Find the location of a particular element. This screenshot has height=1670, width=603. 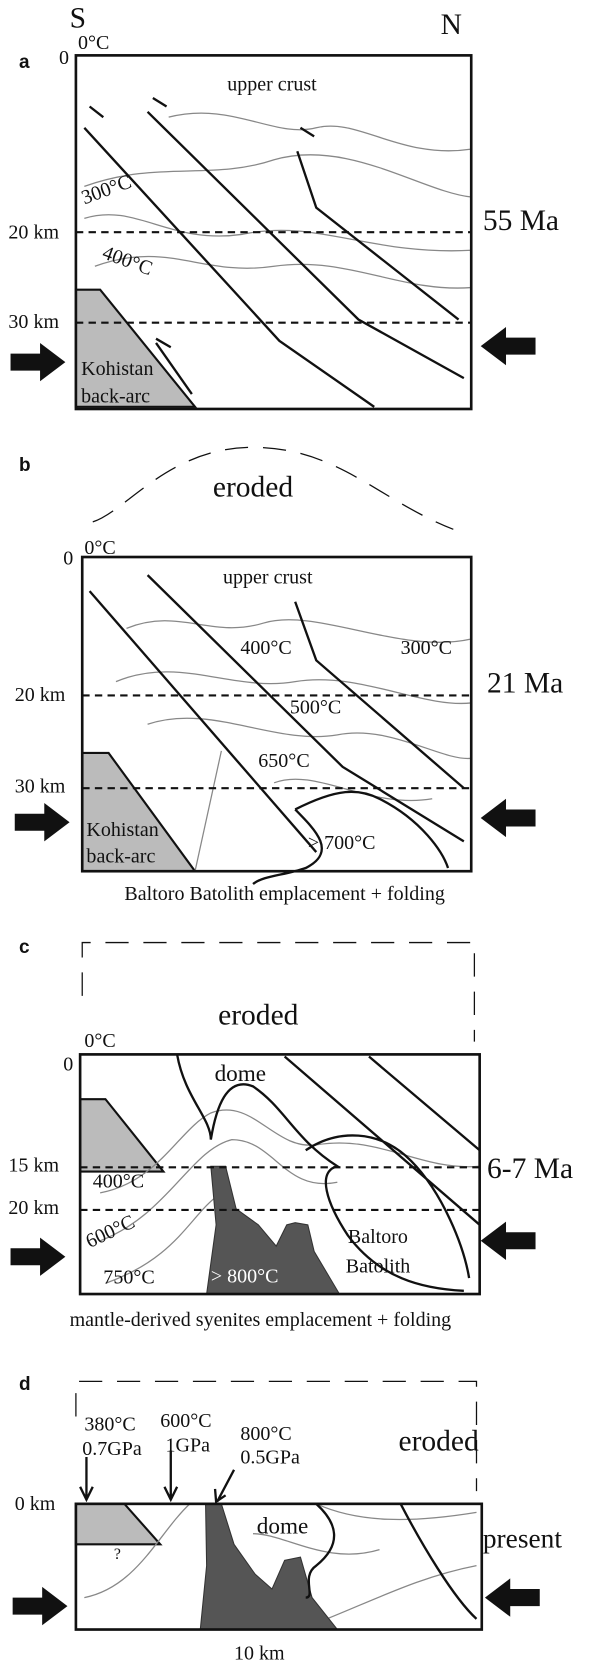

sample-pressure: 0.5GPa is located at coordinates (270, 1457).